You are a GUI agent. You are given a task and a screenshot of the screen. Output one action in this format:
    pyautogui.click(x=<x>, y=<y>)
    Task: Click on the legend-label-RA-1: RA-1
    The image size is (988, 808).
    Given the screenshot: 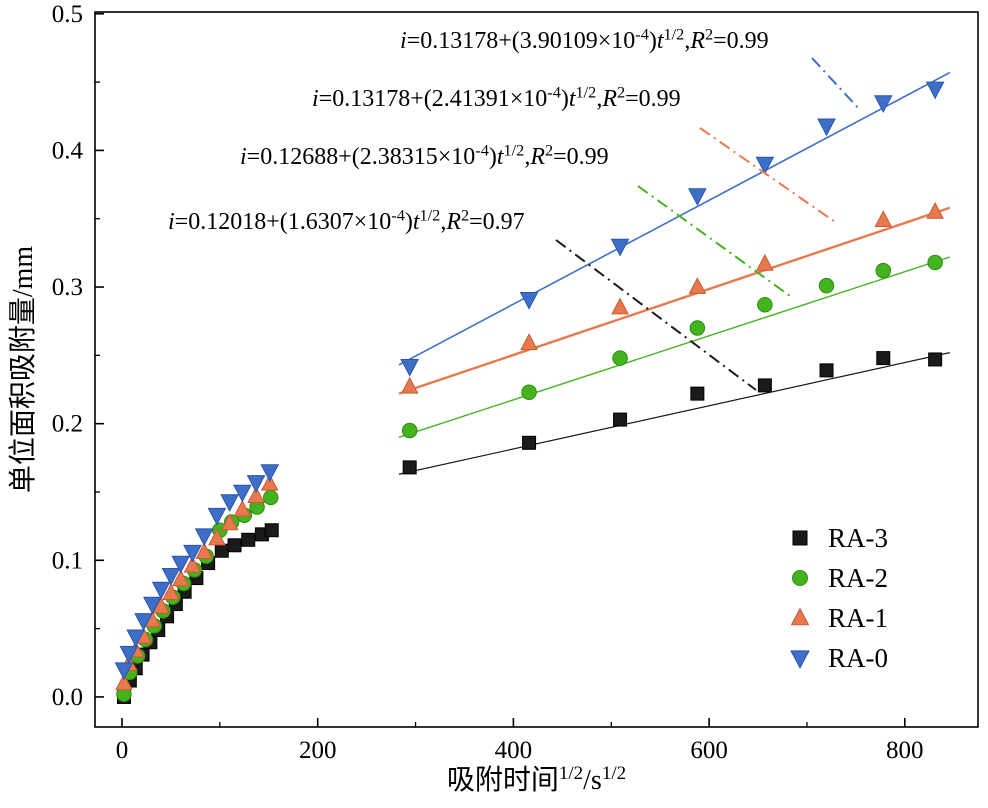 What is the action you would take?
    pyautogui.click(x=858, y=618)
    